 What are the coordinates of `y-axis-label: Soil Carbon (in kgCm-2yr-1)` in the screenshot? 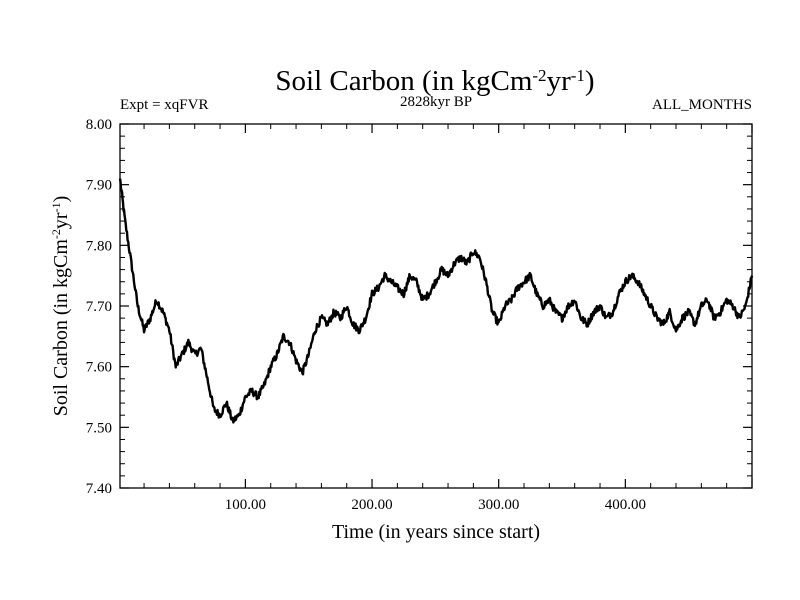 It's located at (60, 306).